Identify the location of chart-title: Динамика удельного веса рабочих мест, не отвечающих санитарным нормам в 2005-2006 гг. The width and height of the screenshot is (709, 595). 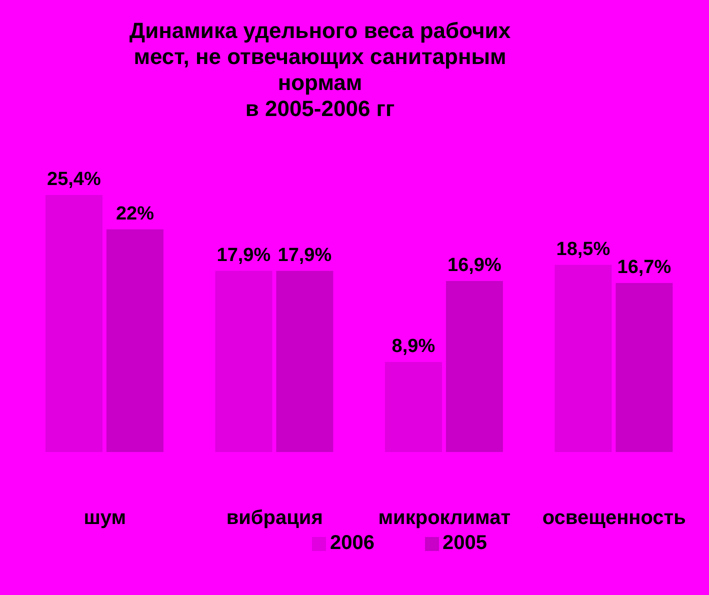
(320, 70).